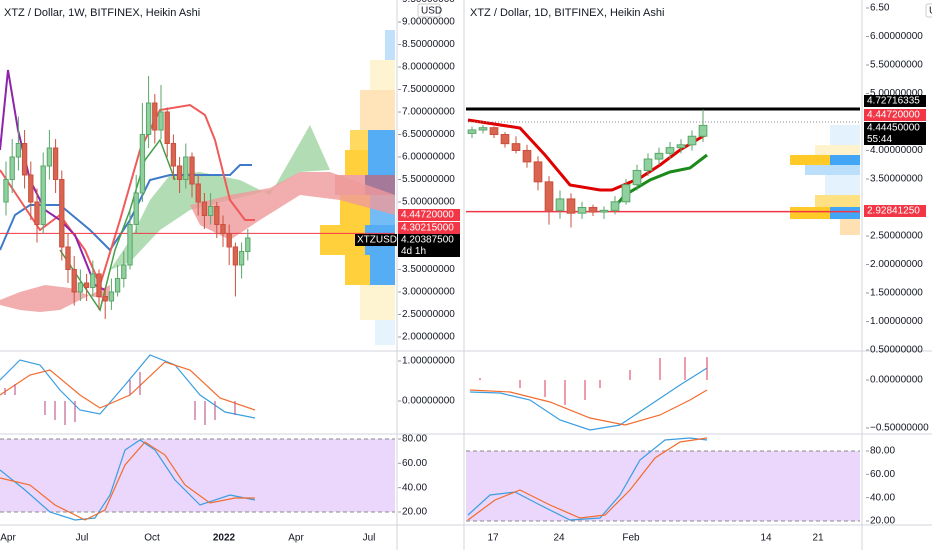  I want to click on price-tag-label: 2.92841250, so click(893, 211).